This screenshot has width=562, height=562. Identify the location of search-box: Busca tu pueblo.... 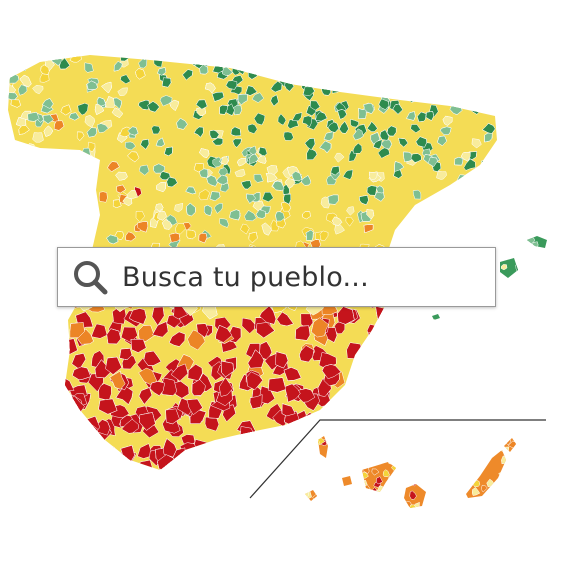
(276, 277).